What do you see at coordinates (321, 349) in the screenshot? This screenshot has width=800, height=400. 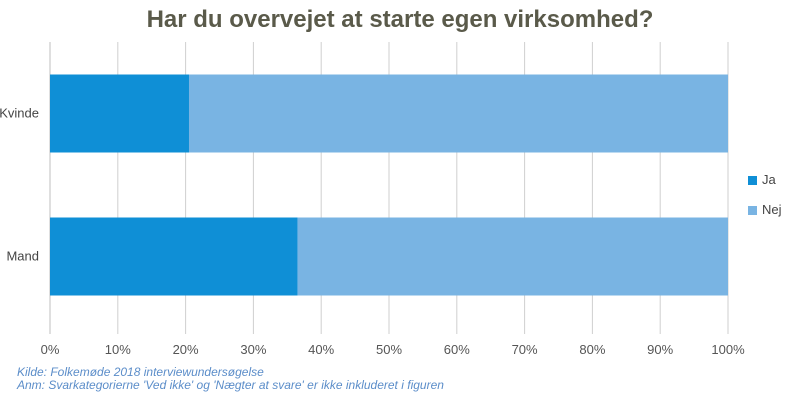 I see `x-tick-label: 40%` at bounding box center [321, 349].